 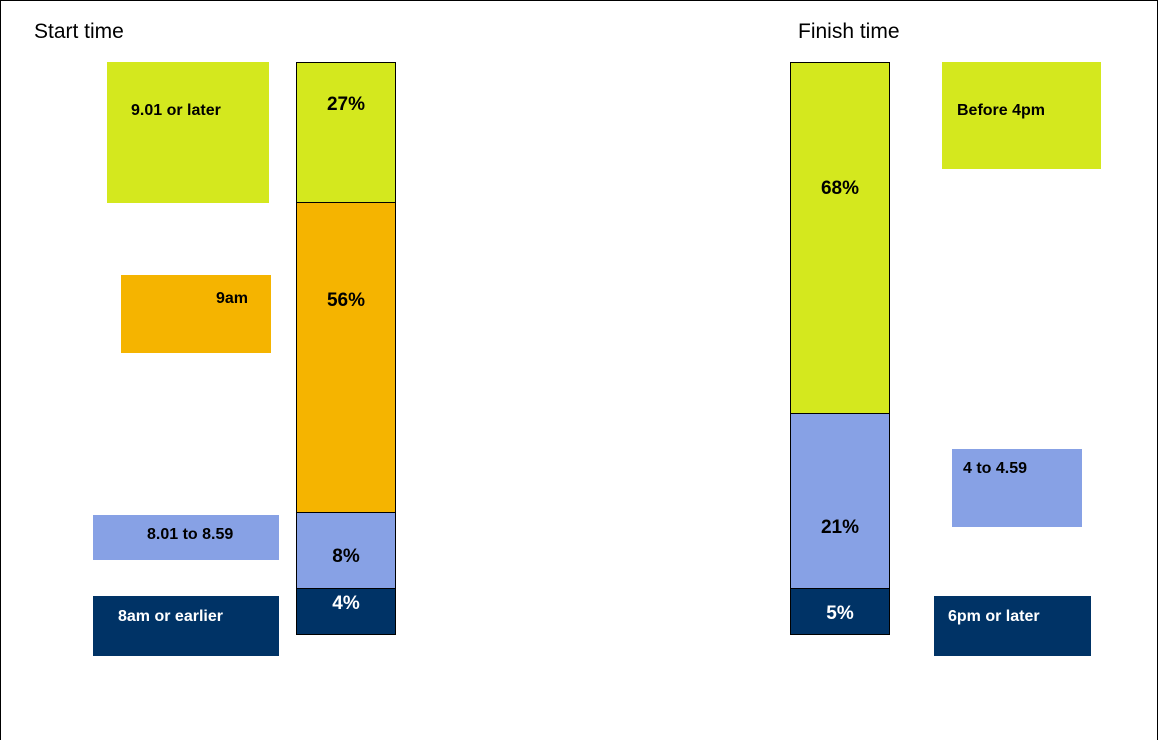 I want to click on legend-label-9am: 9am, so click(x=232, y=298).